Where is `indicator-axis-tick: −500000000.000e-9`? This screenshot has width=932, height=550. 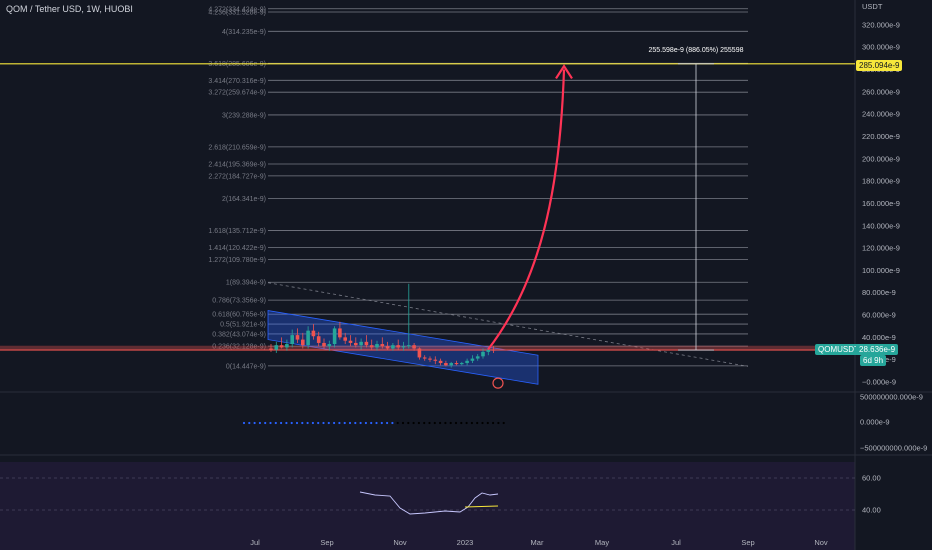
indicator-axis-tick: −500000000.000e-9 is located at coordinates (893, 448).